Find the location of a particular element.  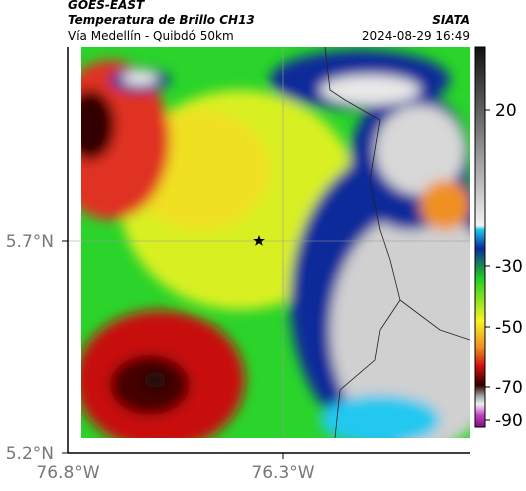

x-tick-label: 76.8°W is located at coordinates (67, 473).